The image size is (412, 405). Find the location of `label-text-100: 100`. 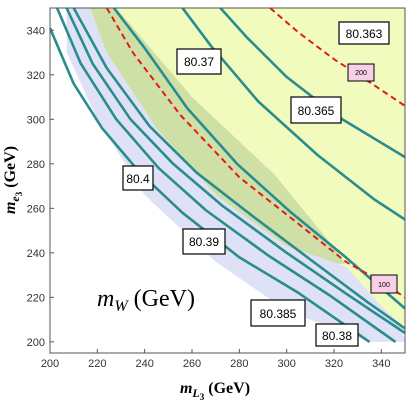

label-text-100: 100 is located at coordinates (384, 285).